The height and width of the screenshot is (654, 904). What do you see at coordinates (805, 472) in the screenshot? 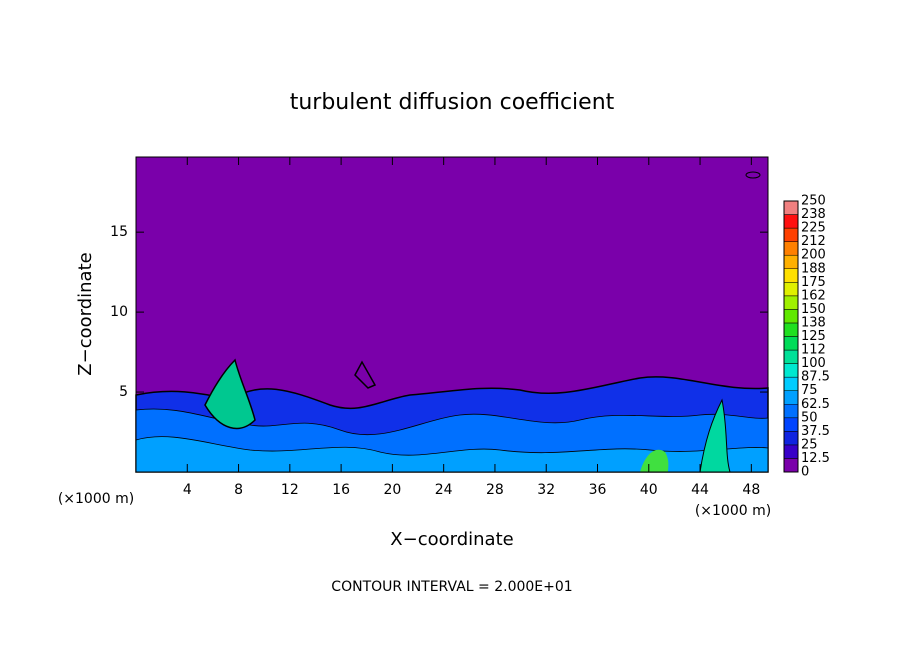
I see `colorbar-label: 0` at bounding box center [805, 472].